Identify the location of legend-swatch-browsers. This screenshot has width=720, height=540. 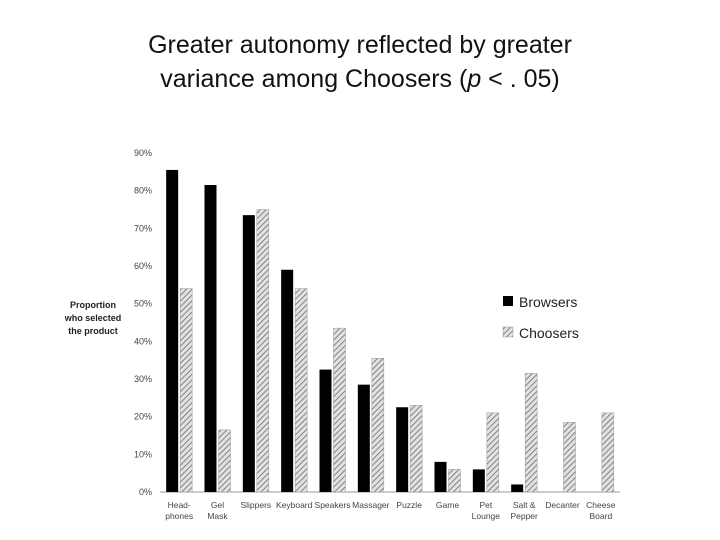
(508, 301).